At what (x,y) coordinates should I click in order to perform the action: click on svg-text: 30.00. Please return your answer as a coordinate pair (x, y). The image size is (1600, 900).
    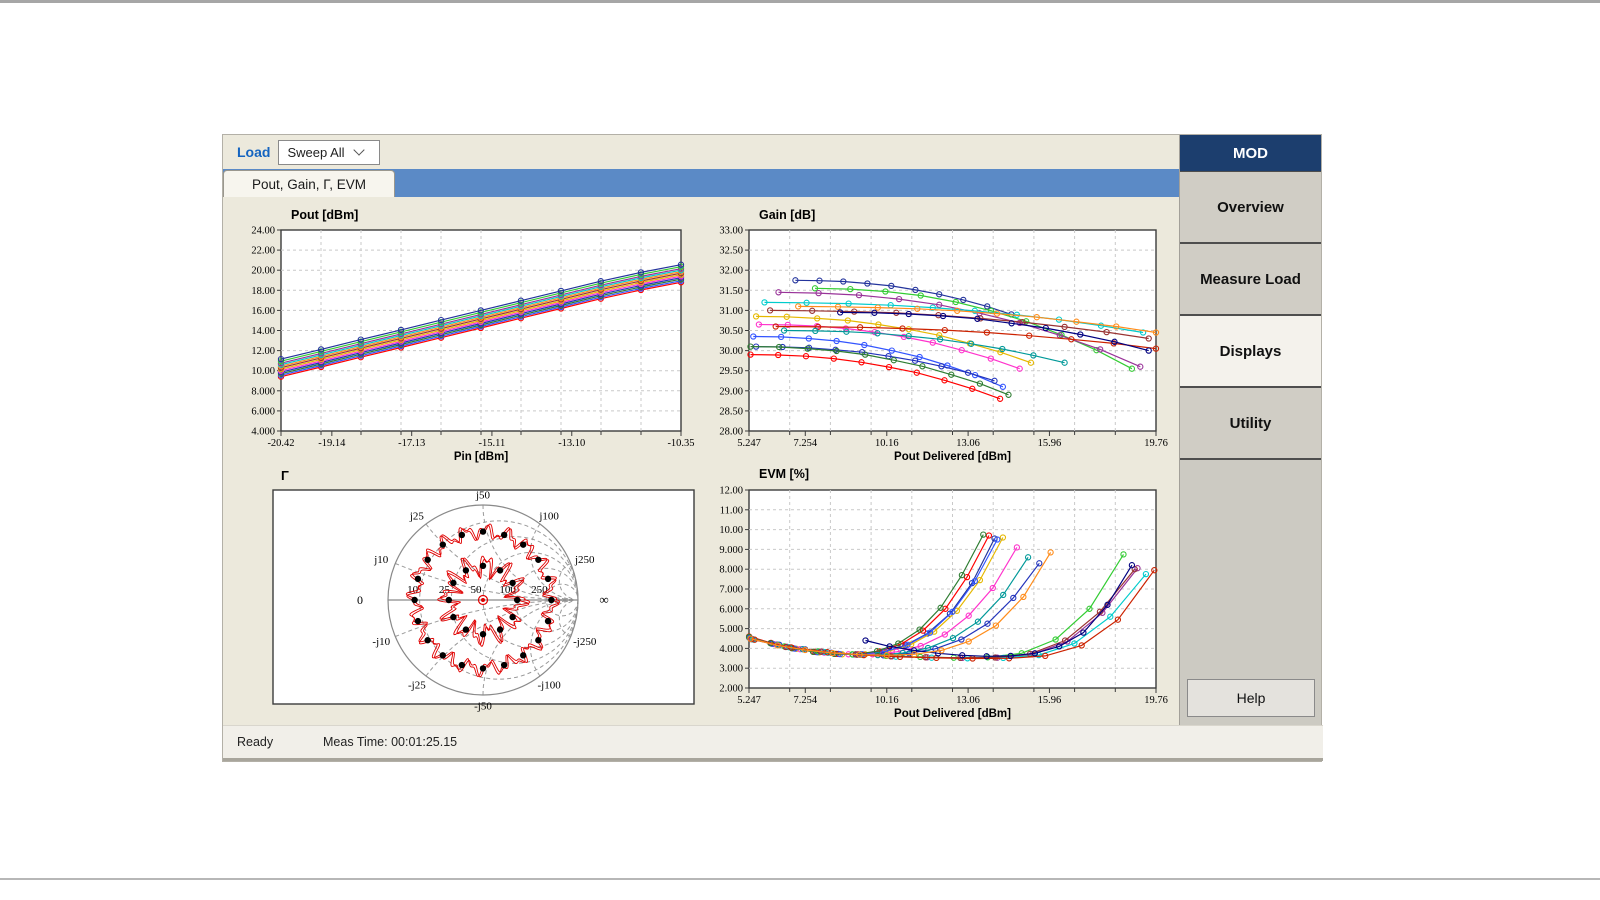
    Looking at the image, I should click on (731, 351).